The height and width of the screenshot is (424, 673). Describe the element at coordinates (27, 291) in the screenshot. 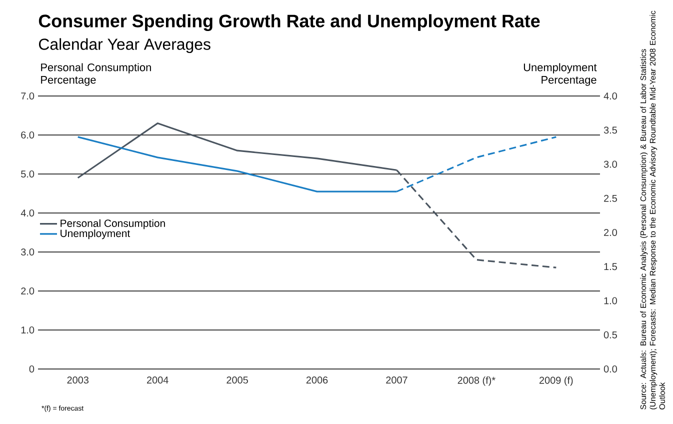

I see `y-tick-label: 2.0` at that location.